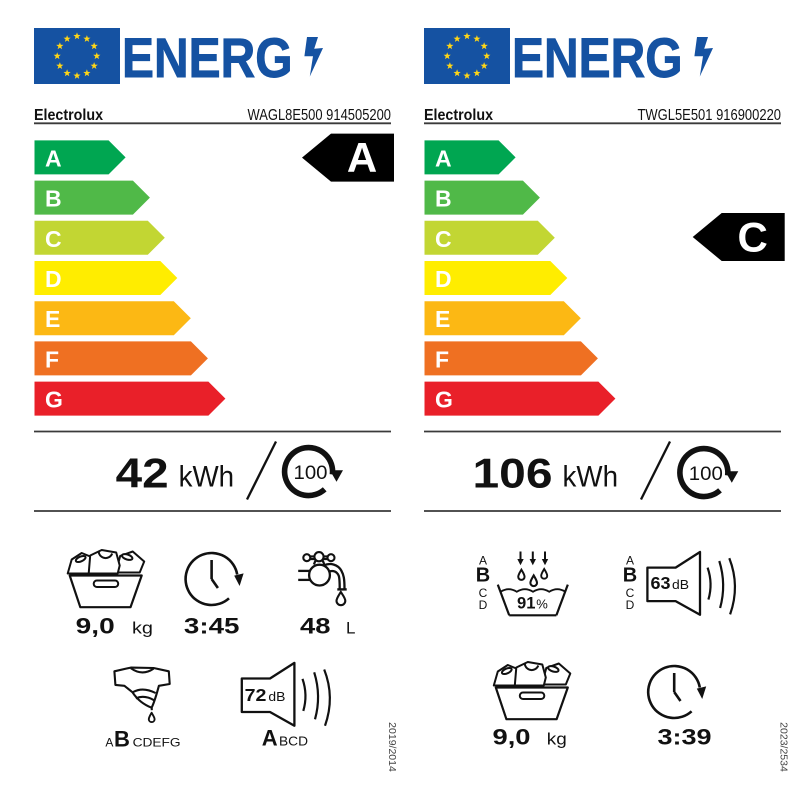 The image size is (800, 805). What do you see at coordinates (526, 602) in the screenshot?
I see `svg-text: 91` at bounding box center [526, 602].